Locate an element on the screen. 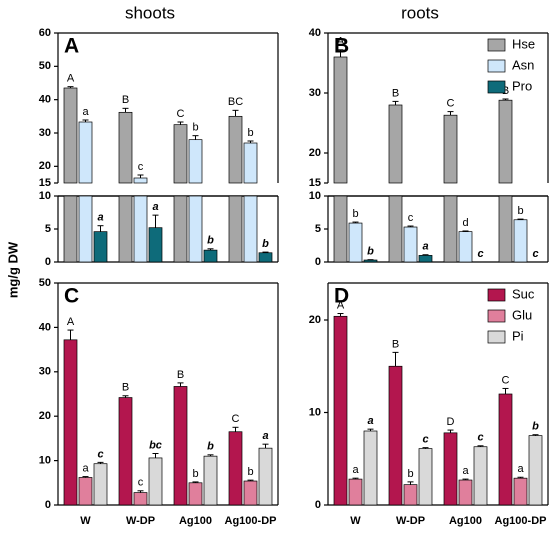 This screenshot has width=550, height=535. column-title: roots is located at coordinates (420, 12).